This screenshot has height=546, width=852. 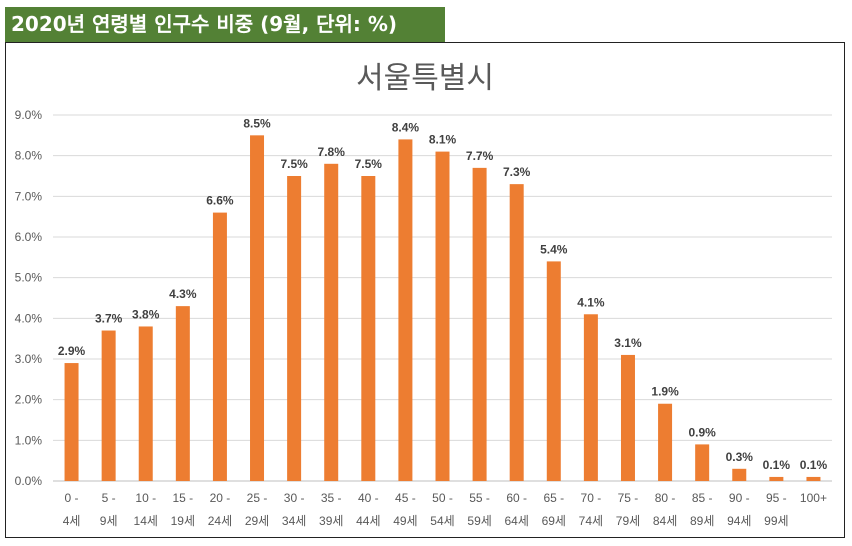 What do you see at coordinates (29, 115) in the screenshot?
I see `y-tick-label: 9.0%` at bounding box center [29, 115].